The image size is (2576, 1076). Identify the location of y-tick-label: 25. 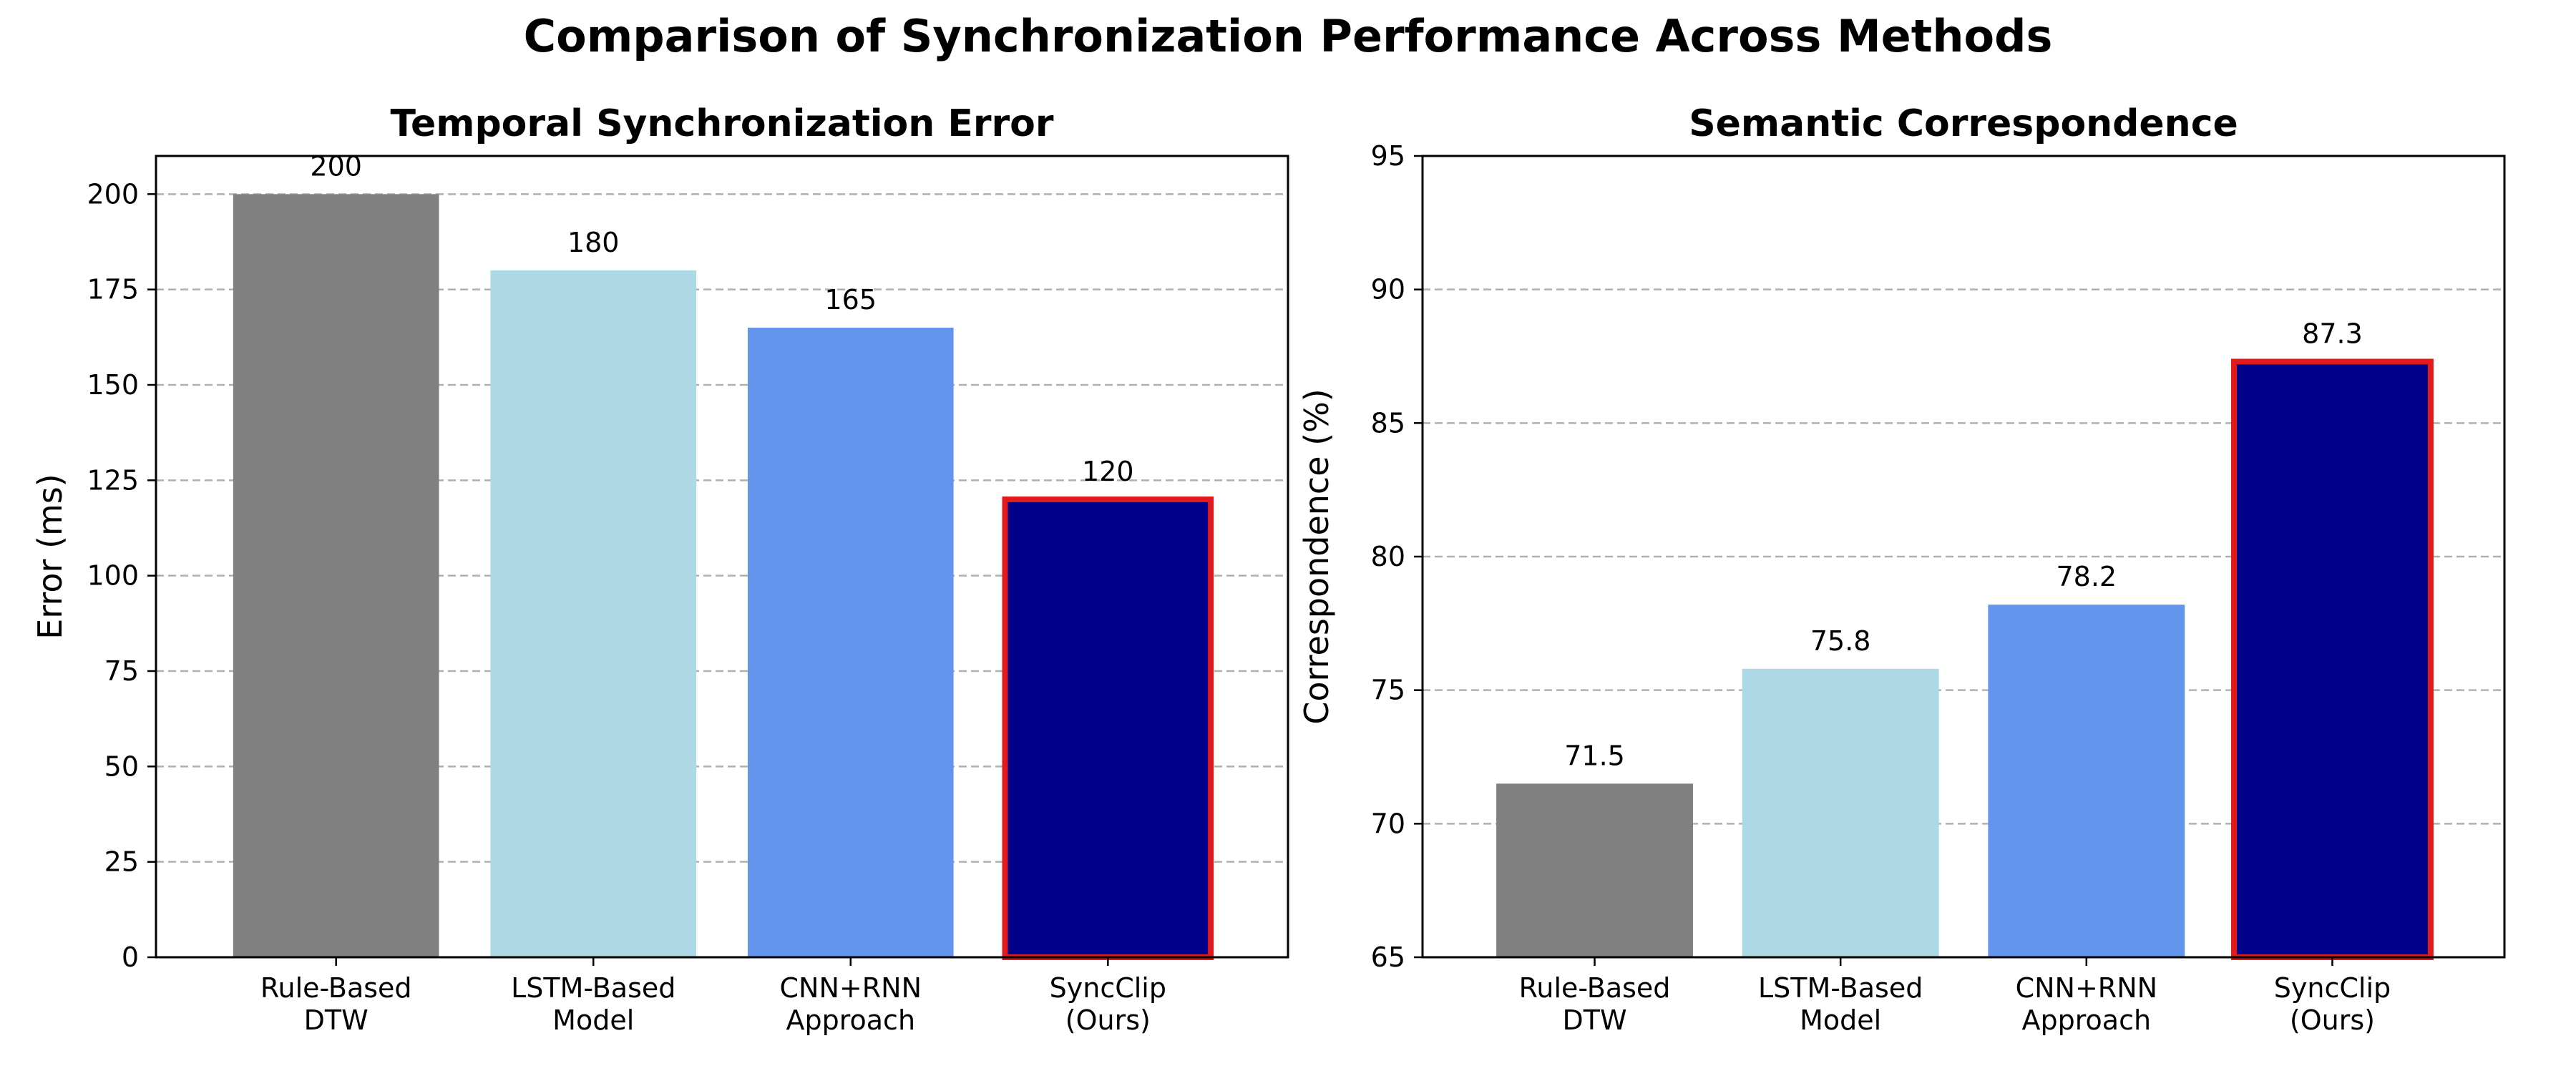
(122, 862).